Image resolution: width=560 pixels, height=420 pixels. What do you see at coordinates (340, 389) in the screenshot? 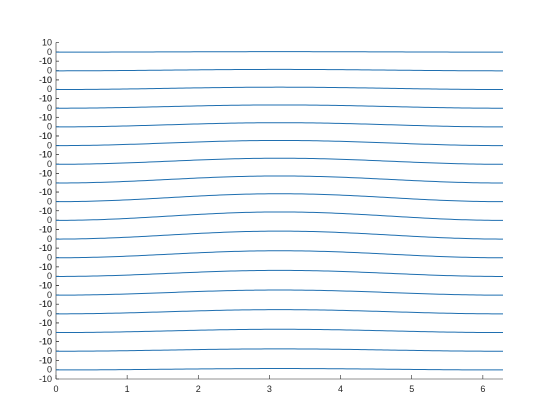
I see `x-tick-label: 4` at bounding box center [340, 389].